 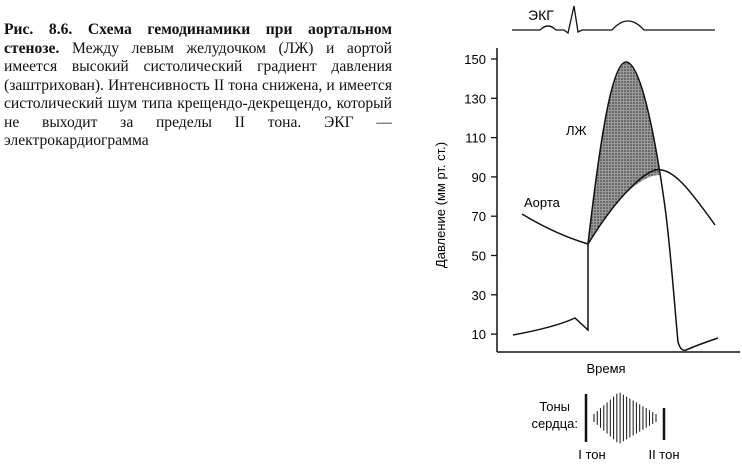 I want to click on y-tick-label: 150, so click(x=475, y=59).